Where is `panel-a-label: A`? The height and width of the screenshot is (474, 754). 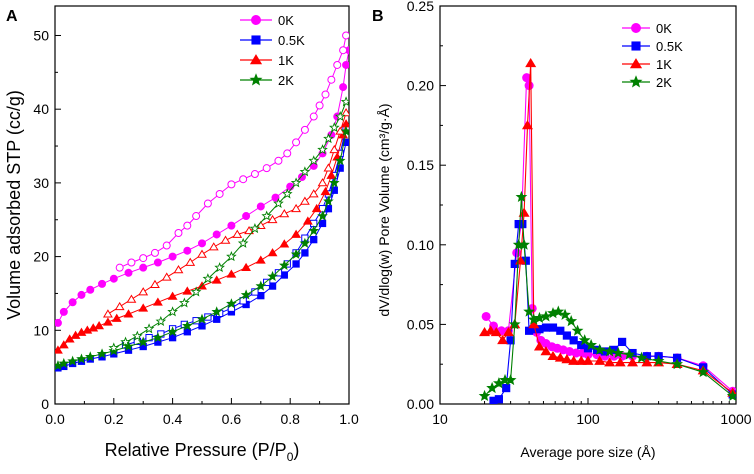
panel-a-label: A is located at coordinates (12, 16).